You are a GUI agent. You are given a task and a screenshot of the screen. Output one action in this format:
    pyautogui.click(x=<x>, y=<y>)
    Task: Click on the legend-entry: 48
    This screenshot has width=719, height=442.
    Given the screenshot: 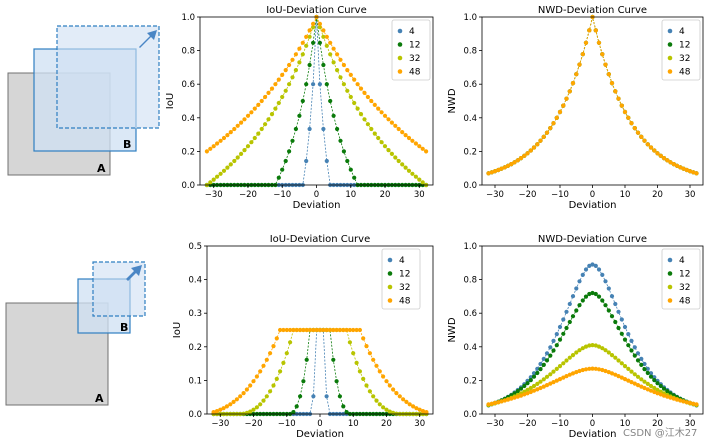 What is the action you would take?
    pyautogui.click(x=415, y=73)
    